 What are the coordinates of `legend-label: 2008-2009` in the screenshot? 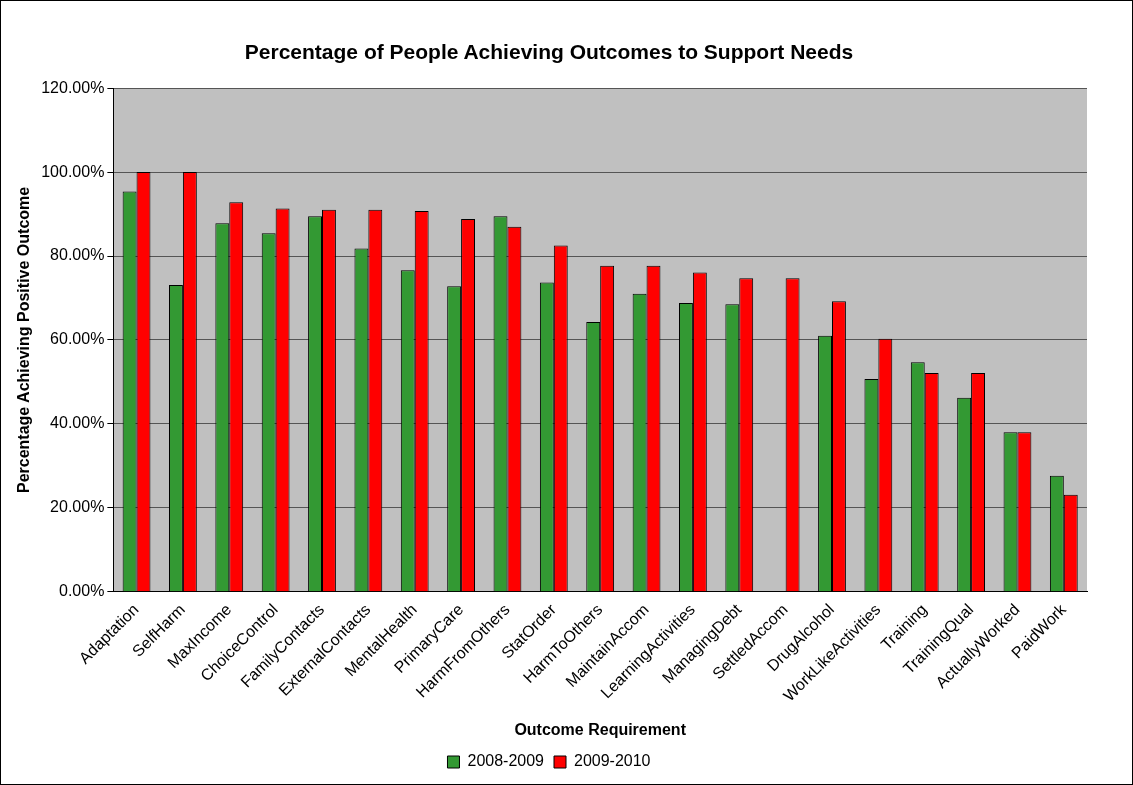 It's located at (506, 761).